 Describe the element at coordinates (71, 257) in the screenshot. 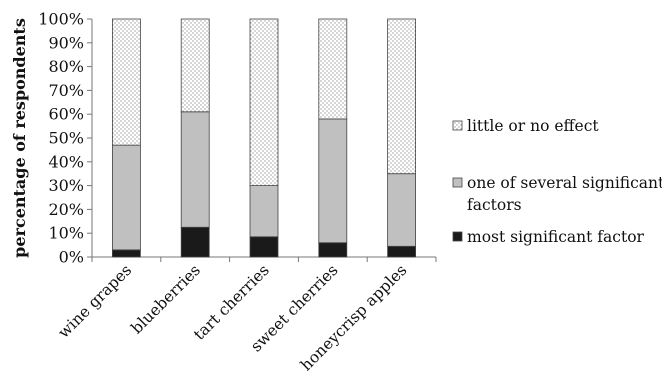

I see `y-tick-label: 0%` at that location.